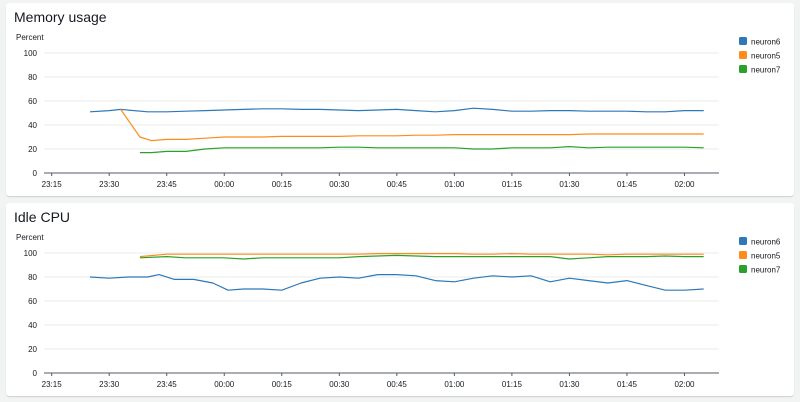 The height and width of the screenshot is (402, 800). I want to click on legend-label-neuron7: neuron7, so click(766, 70).